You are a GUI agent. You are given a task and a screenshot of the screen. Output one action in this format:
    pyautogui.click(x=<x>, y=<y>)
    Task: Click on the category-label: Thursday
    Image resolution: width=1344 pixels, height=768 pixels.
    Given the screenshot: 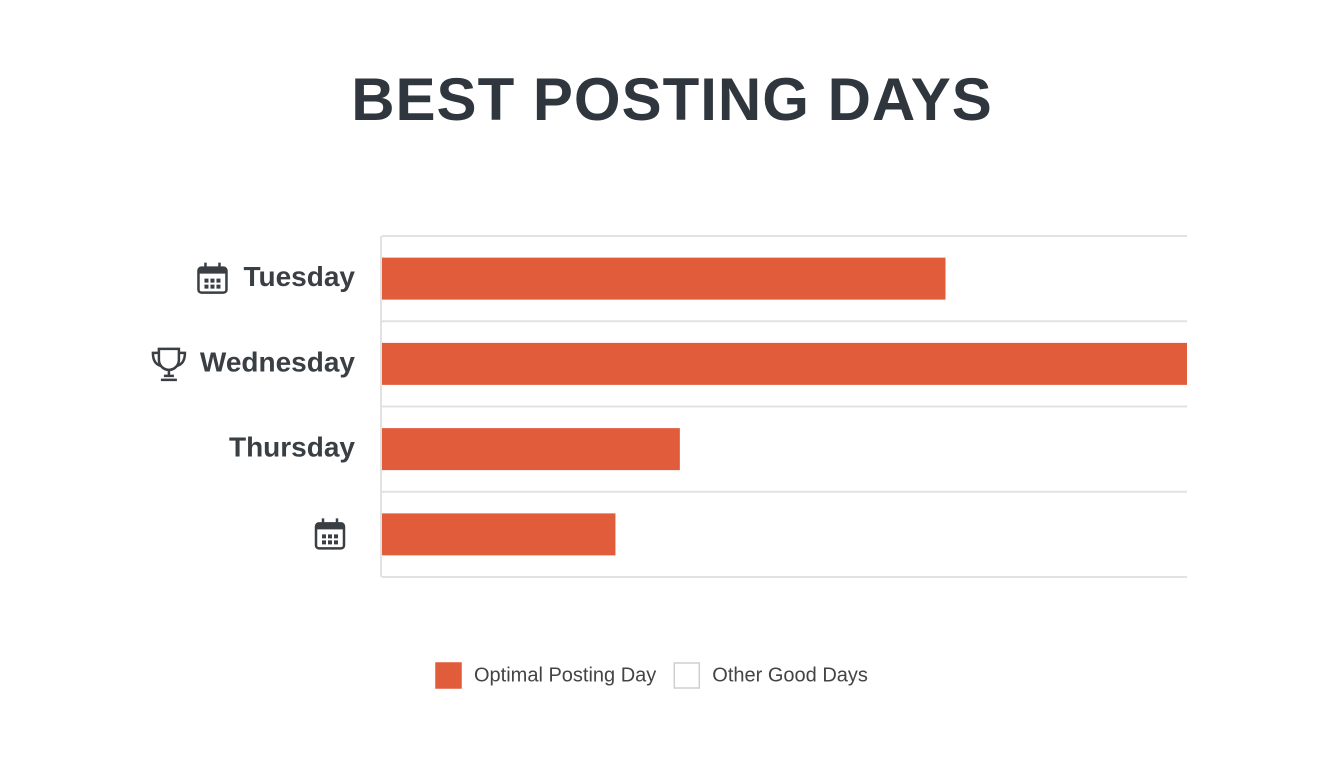 What is the action you would take?
    pyautogui.click(x=292, y=447)
    